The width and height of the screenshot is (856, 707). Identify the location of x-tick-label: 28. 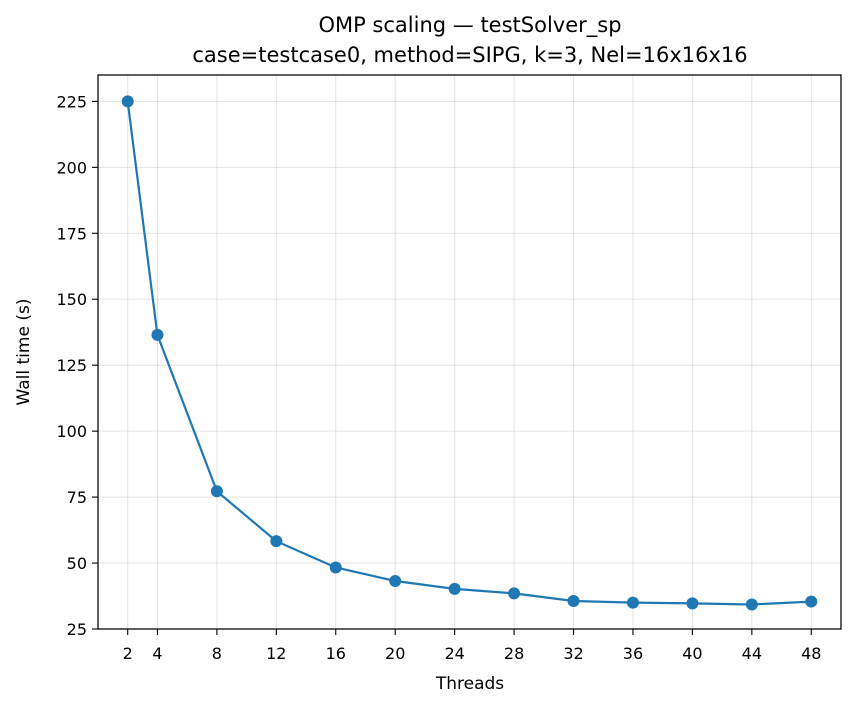
(514, 653).